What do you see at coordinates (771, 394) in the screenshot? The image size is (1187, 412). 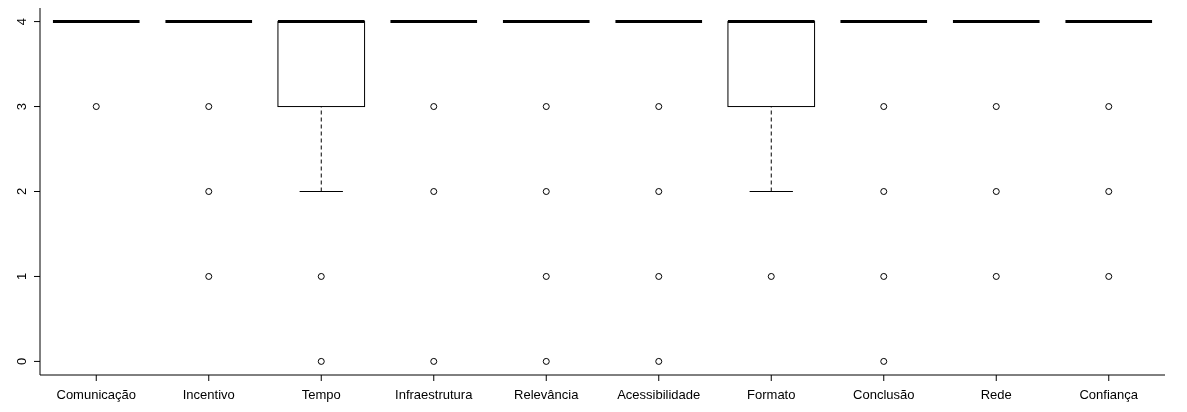 I see `x-tick-label: Formato` at bounding box center [771, 394].